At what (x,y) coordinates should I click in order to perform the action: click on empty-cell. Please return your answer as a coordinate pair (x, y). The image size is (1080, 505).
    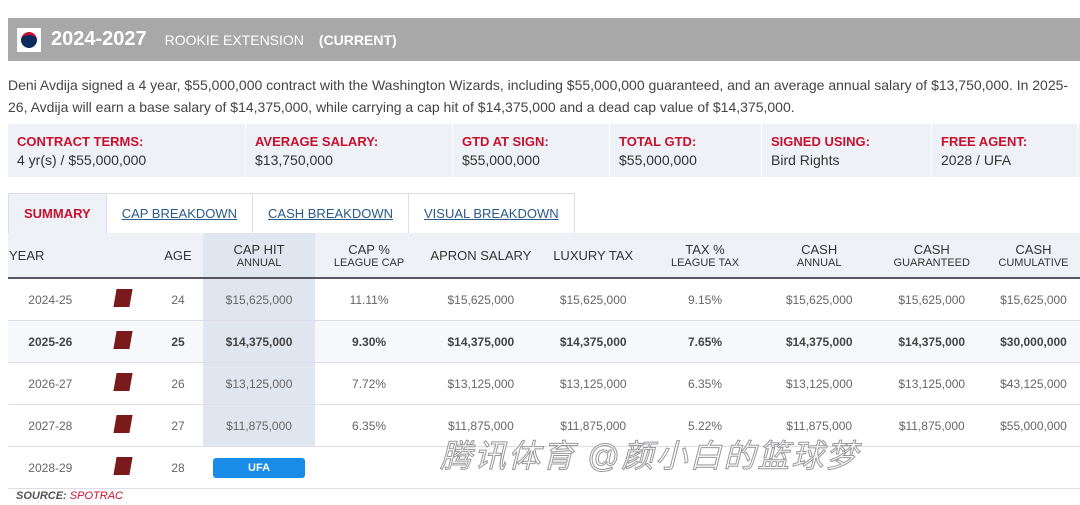
    Looking at the image, I should click on (697, 467).